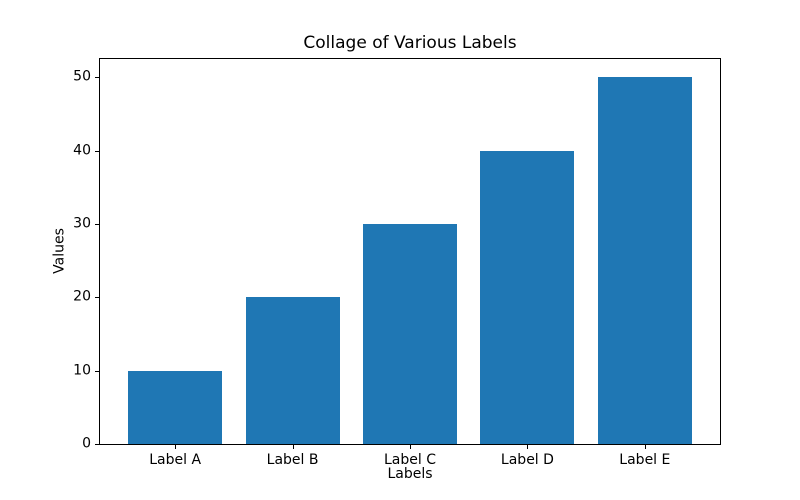 This screenshot has width=800, height=500. What do you see at coordinates (410, 43) in the screenshot?
I see `chart-title: Collage of Various Labels` at bounding box center [410, 43].